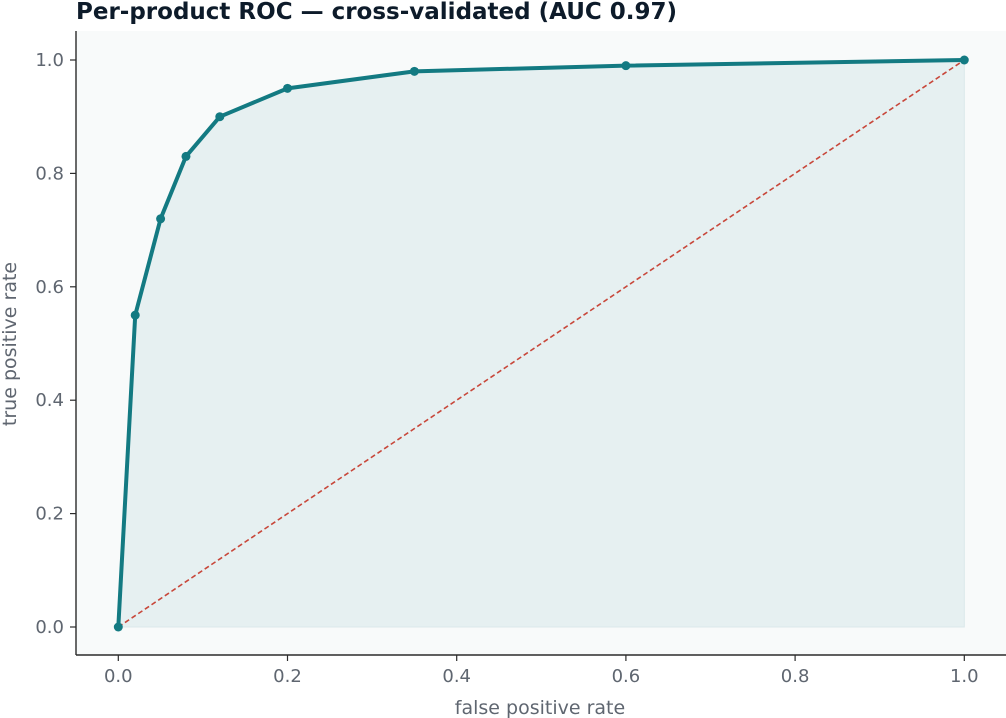  What do you see at coordinates (49, 627) in the screenshot?
I see `y-tick-label: 0.0` at bounding box center [49, 627].